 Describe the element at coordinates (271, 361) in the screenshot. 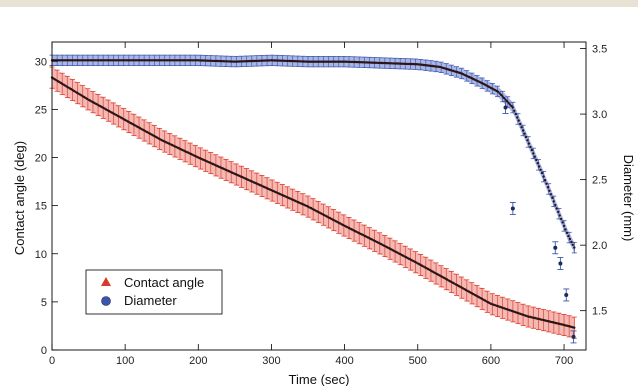

I see `x-tick-label: 300` at that location.